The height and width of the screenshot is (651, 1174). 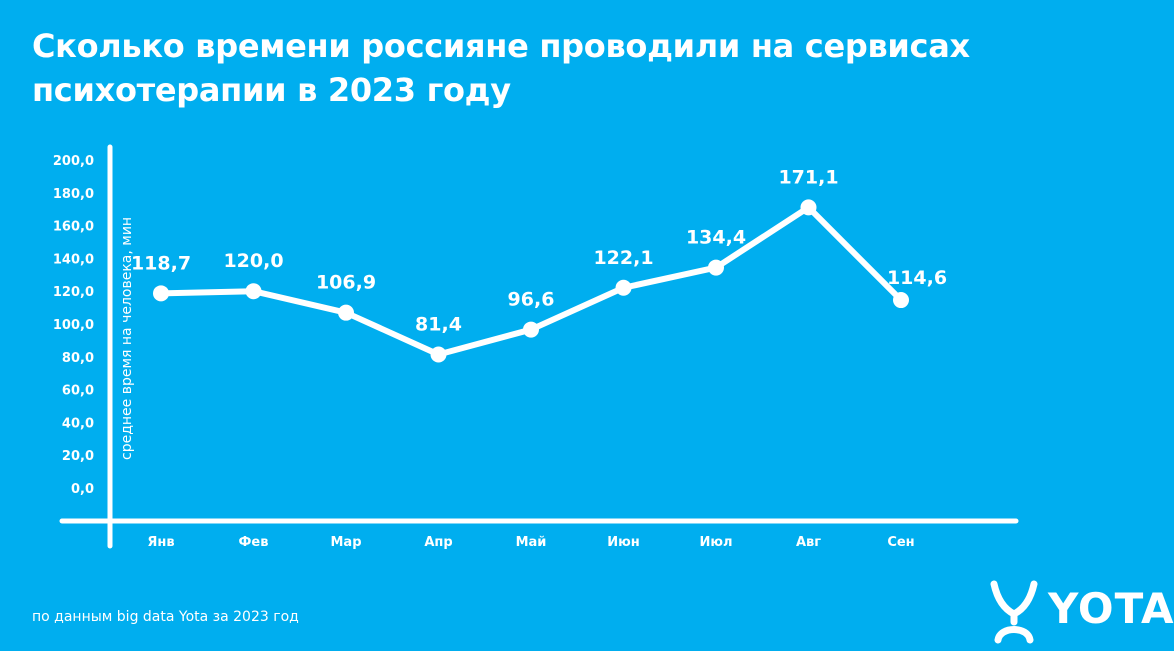 What do you see at coordinates (345, 542) in the screenshot?
I see `x-tick-label: Мар` at bounding box center [345, 542].